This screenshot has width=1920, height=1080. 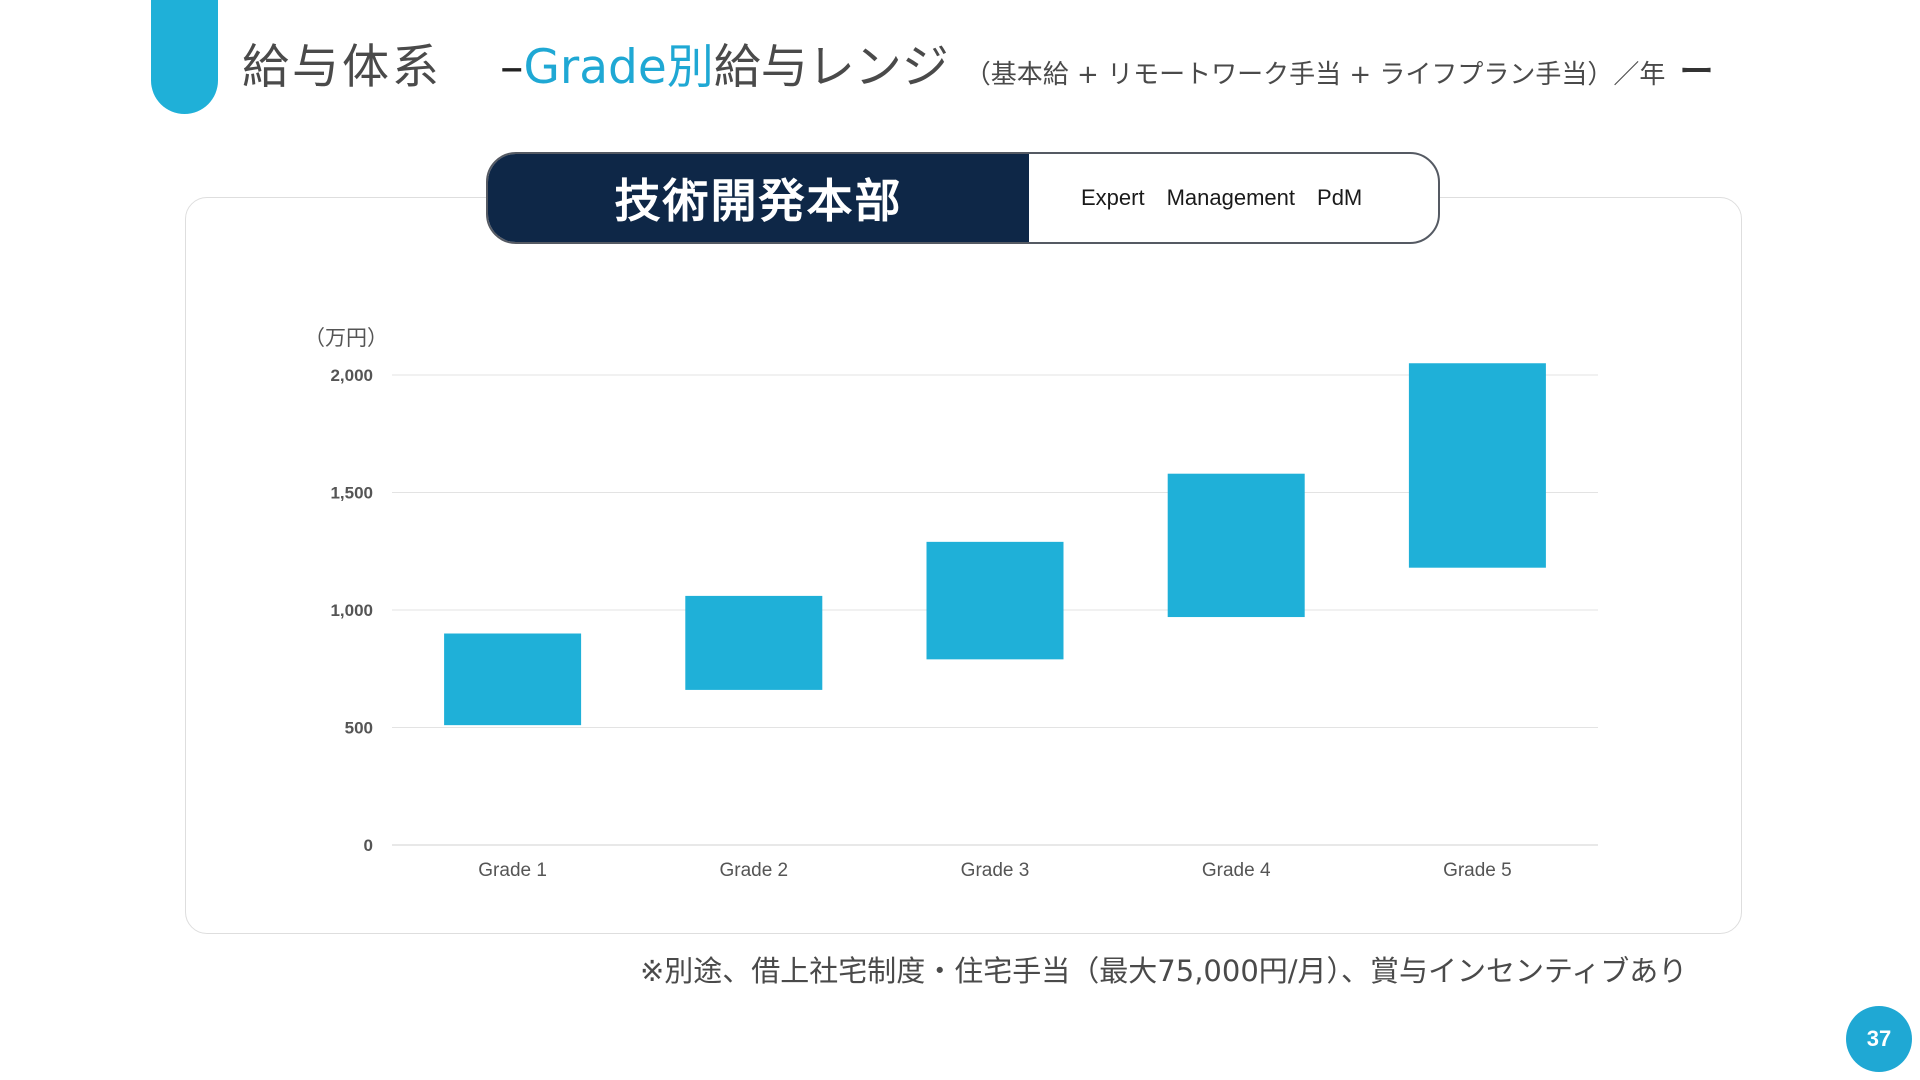 I want to click on role-label-management: Management, so click(x=1231, y=197).